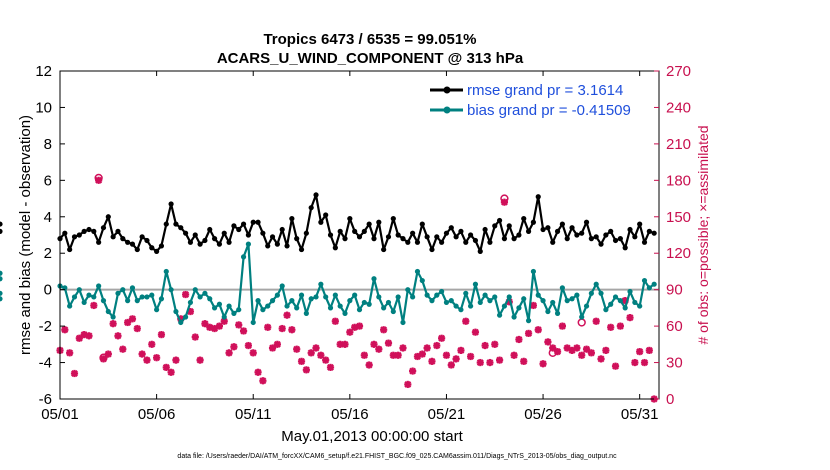 The width and height of the screenshot is (830, 470). What do you see at coordinates (370, 58) in the screenshot?
I see `chart-title-line2: ACARS_U_WIND_COMPONENT @ 313 hPa` at bounding box center [370, 58].